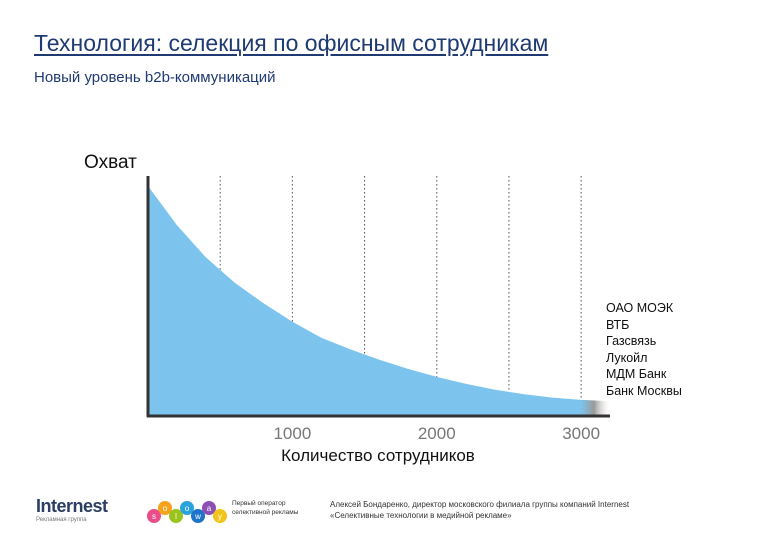  I want to click on soloway-letter: a, so click(209, 508).